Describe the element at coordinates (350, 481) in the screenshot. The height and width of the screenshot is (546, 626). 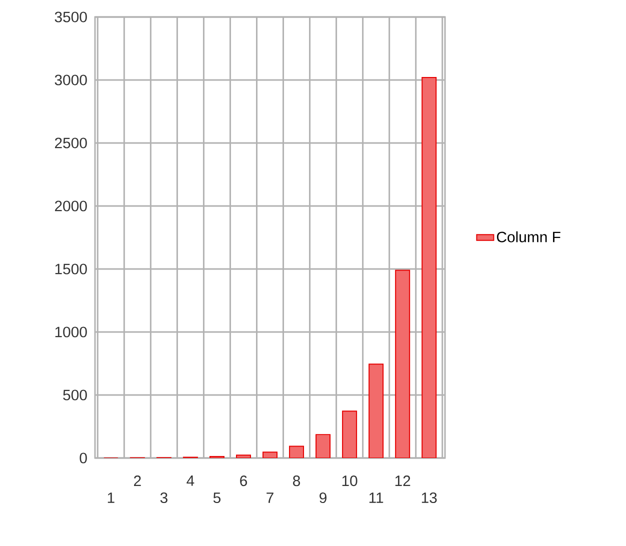
I see `x-tick-label: 10` at that location.